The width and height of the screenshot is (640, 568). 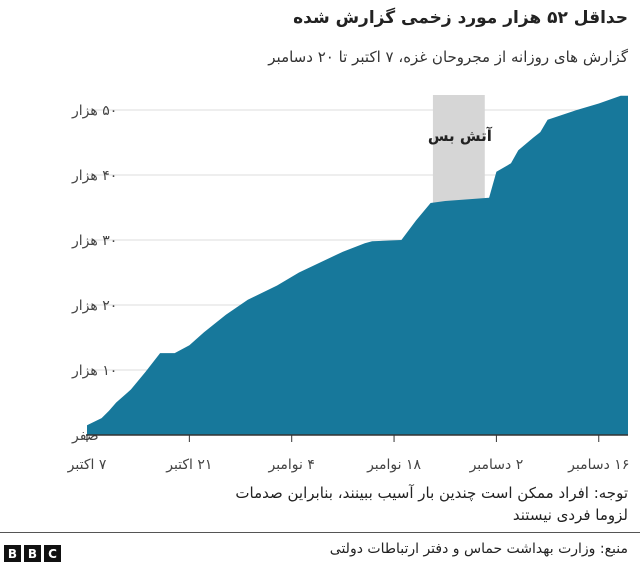 I want to click on x-tick-label: ۴ نوامبر, so click(x=290, y=465).